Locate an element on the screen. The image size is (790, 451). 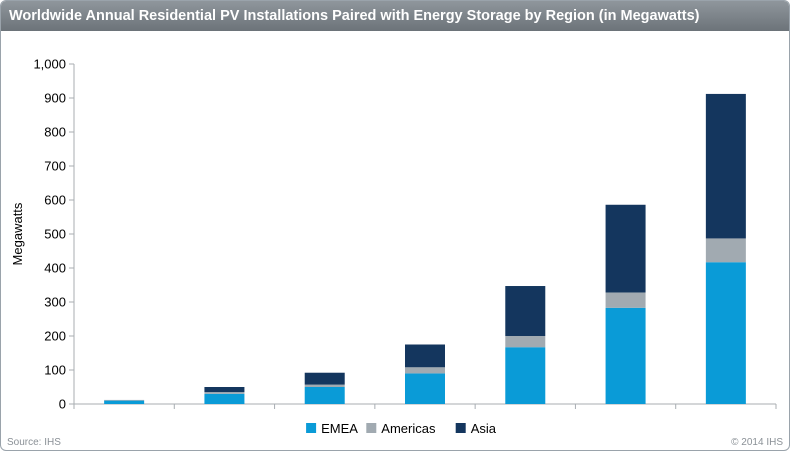
source-note: Source: IHS is located at coordinates (34, 442).